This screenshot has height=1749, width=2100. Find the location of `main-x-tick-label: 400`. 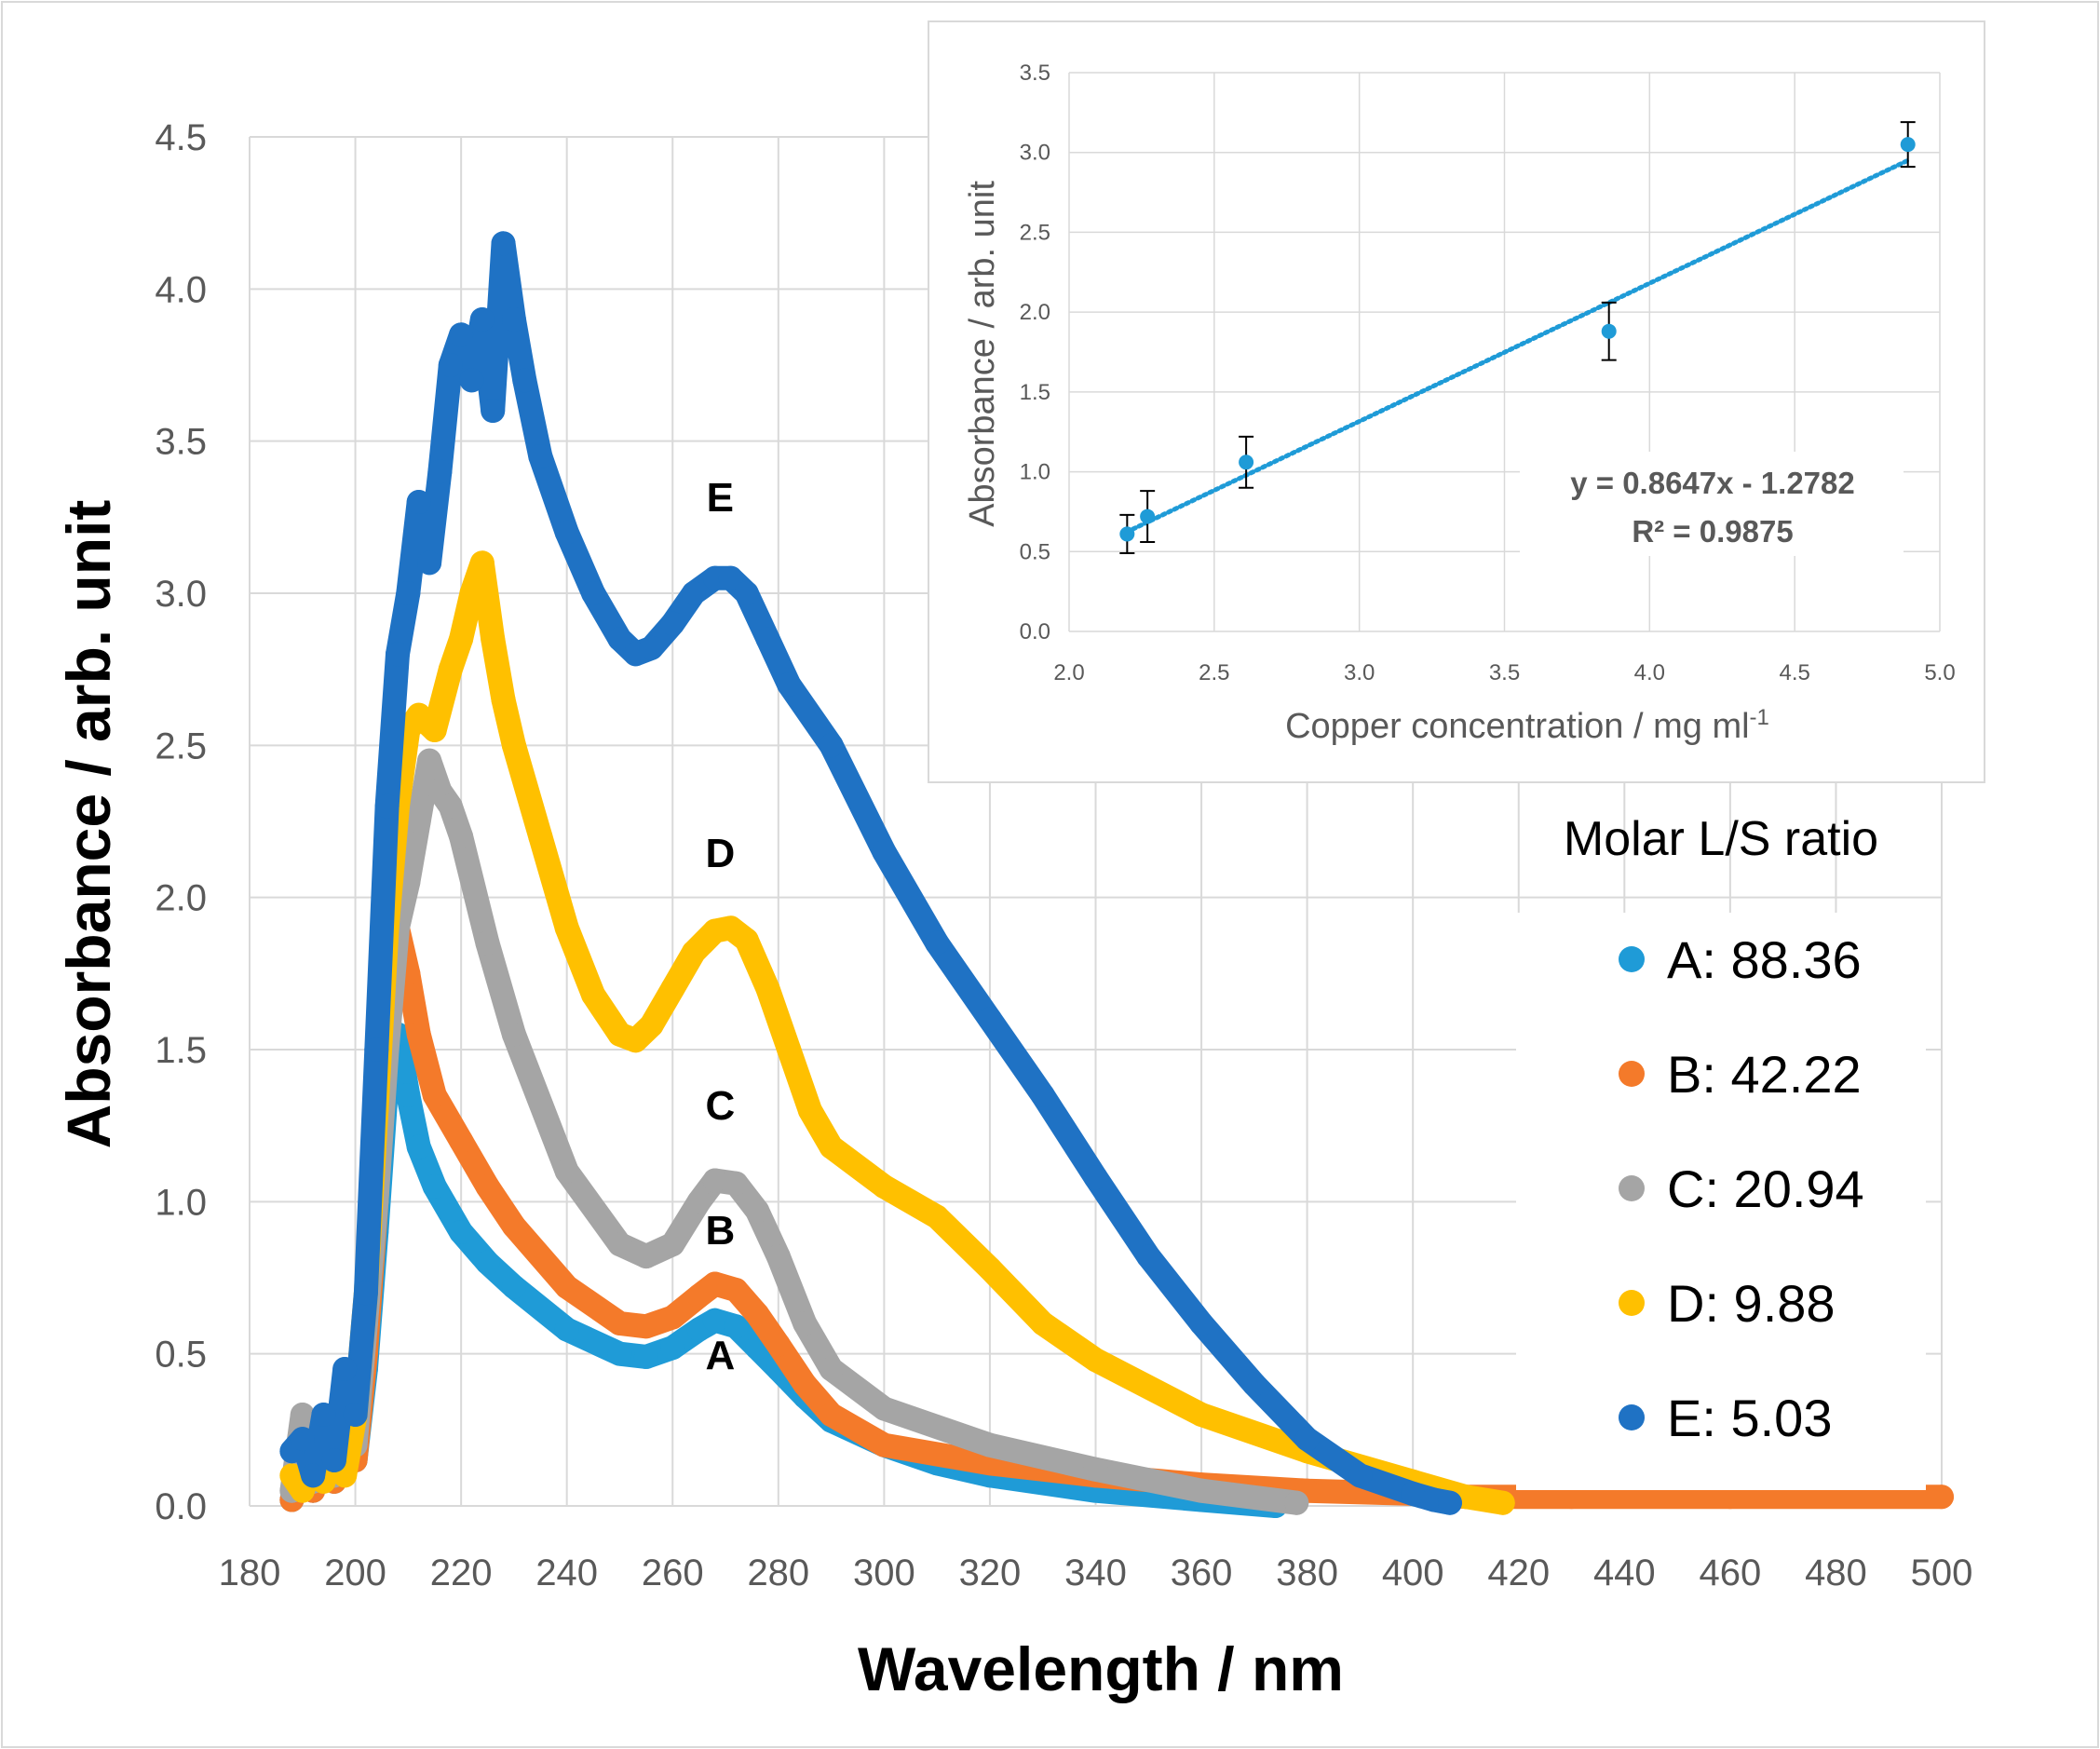

main-x-tick-label: 400 is located at coordinates (1413, 1573).